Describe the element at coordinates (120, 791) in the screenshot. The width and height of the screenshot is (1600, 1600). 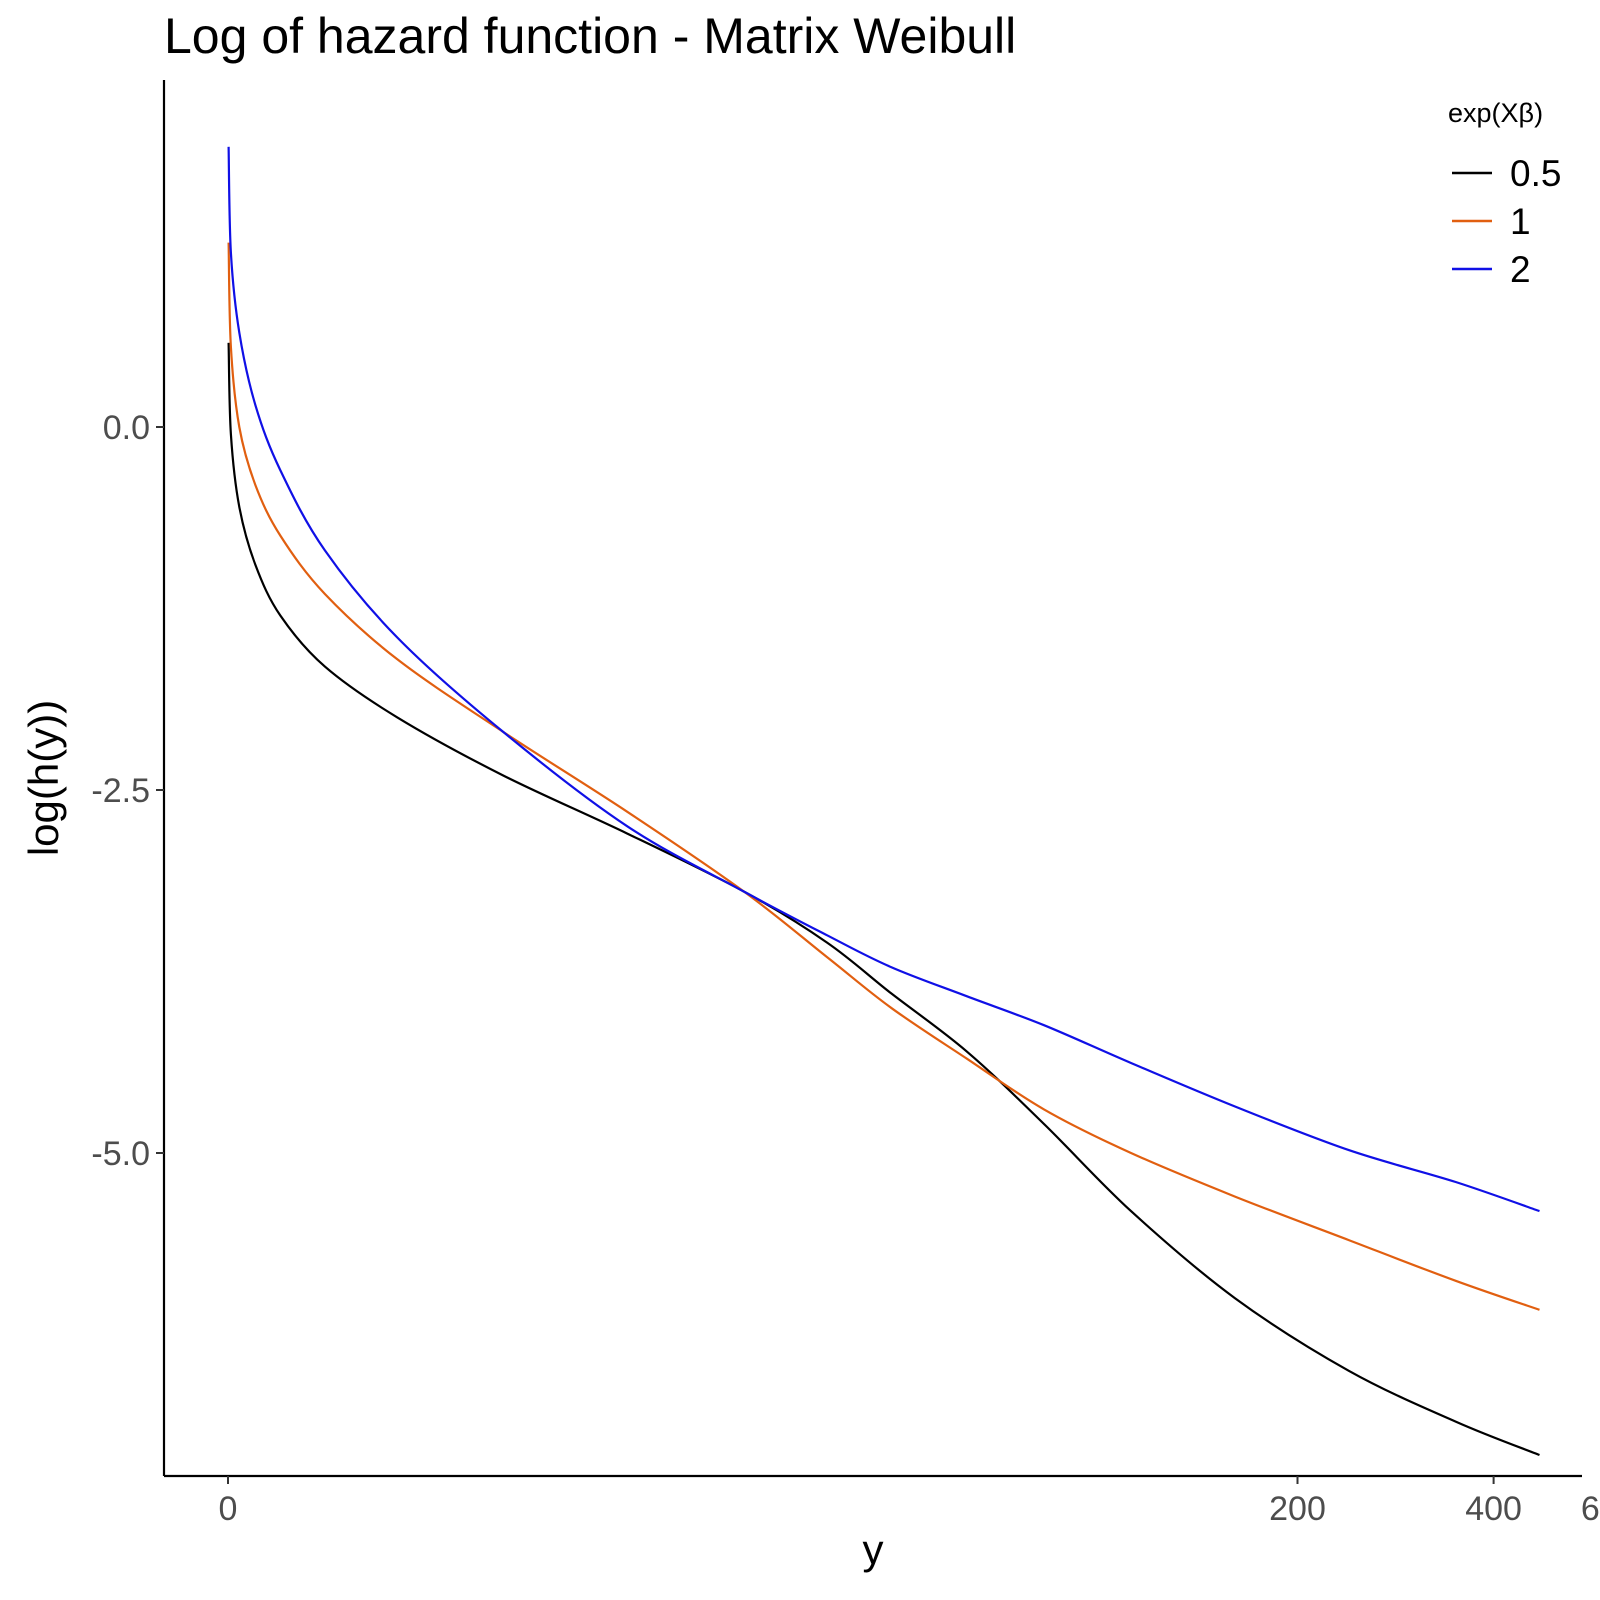
I see `y-tick-label: -2.5` at that location.